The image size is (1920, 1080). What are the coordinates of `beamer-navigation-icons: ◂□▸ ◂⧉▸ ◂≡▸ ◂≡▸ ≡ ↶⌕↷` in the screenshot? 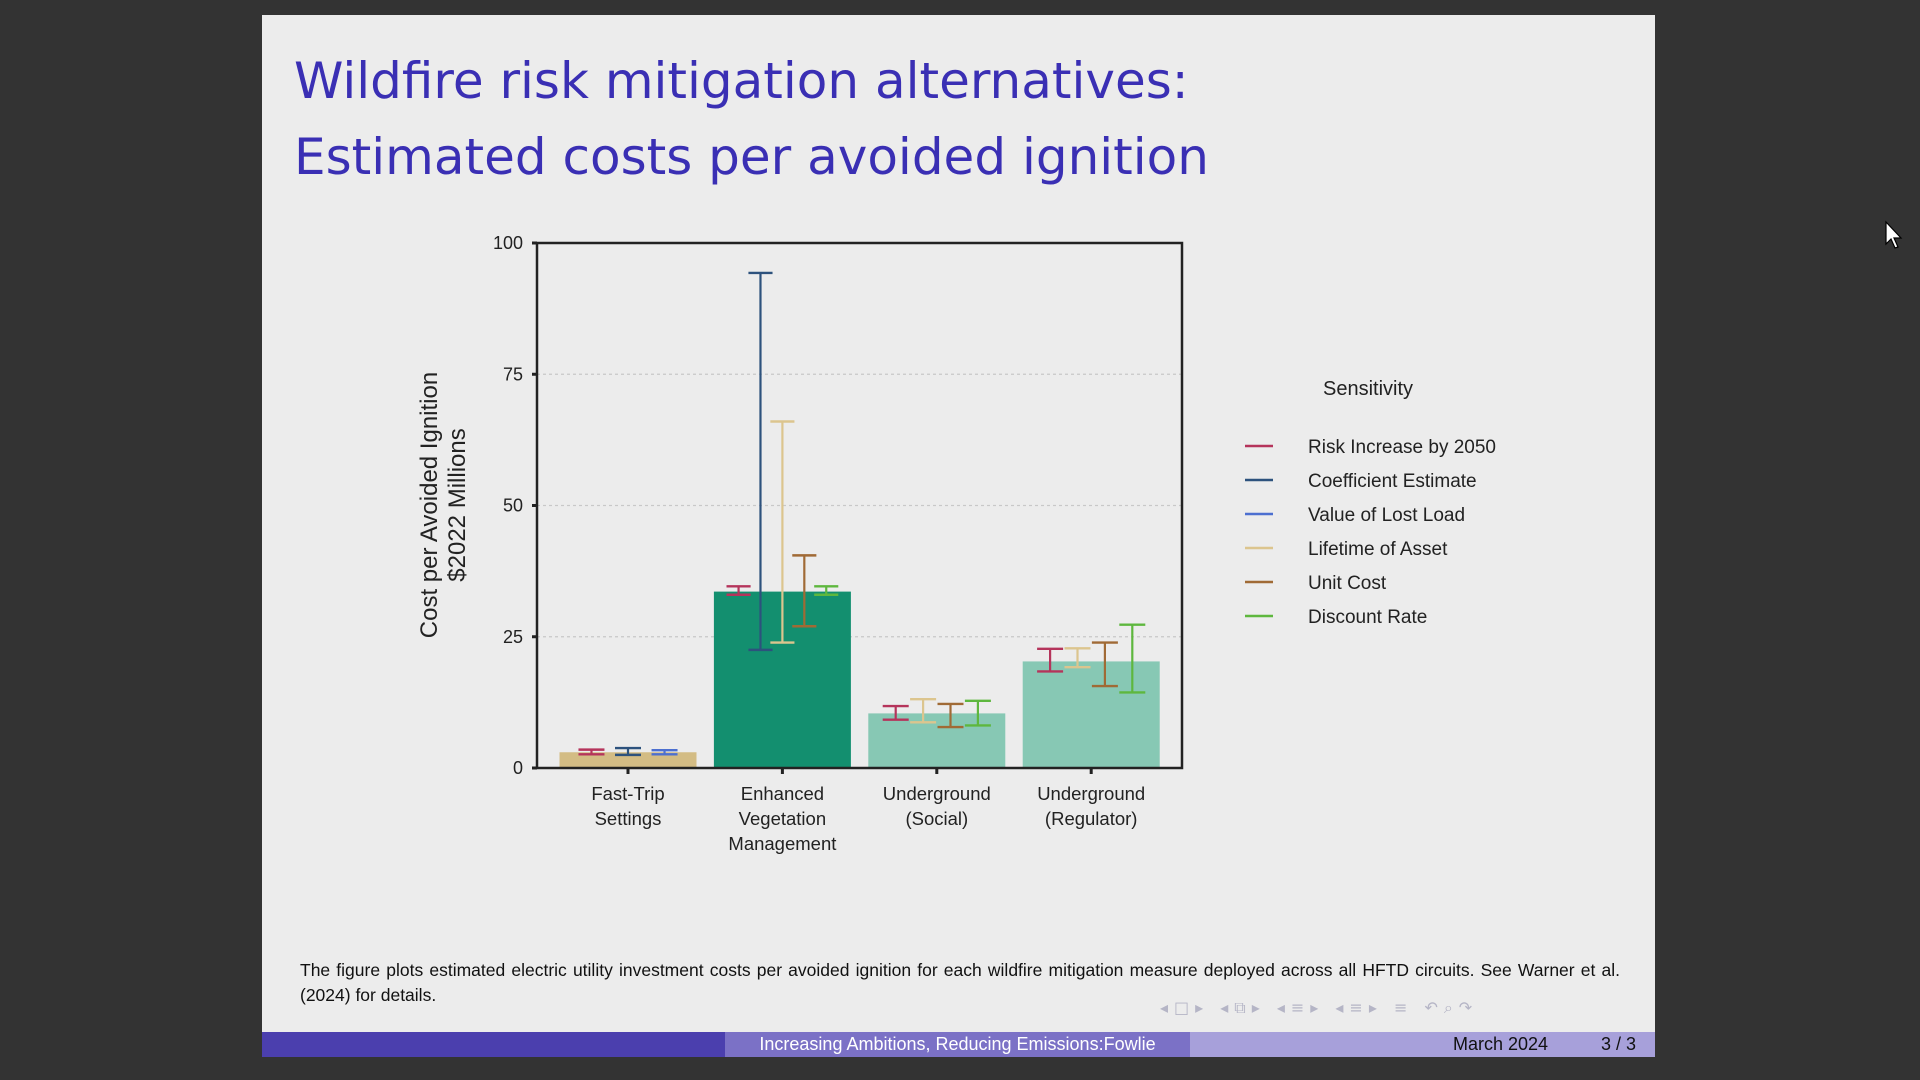 It's located at (1319, 1007).